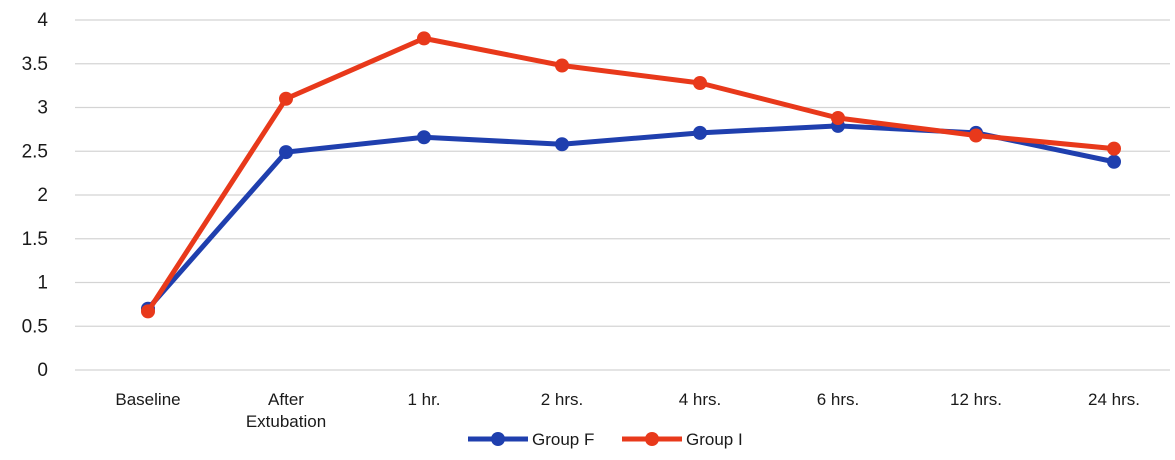 This screenshot has width=1175, height=460. What do you see at coordinates (286, 410) in the screenshot?
I see `x-tick-label: After Extubation` at bounding box center [286, 410].